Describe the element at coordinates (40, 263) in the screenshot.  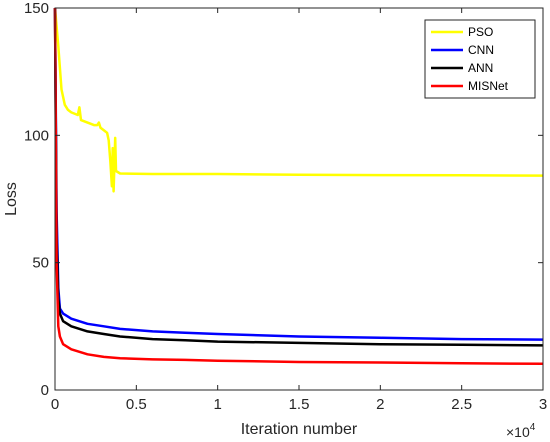
I see `y-tick-label: 50` at that location.